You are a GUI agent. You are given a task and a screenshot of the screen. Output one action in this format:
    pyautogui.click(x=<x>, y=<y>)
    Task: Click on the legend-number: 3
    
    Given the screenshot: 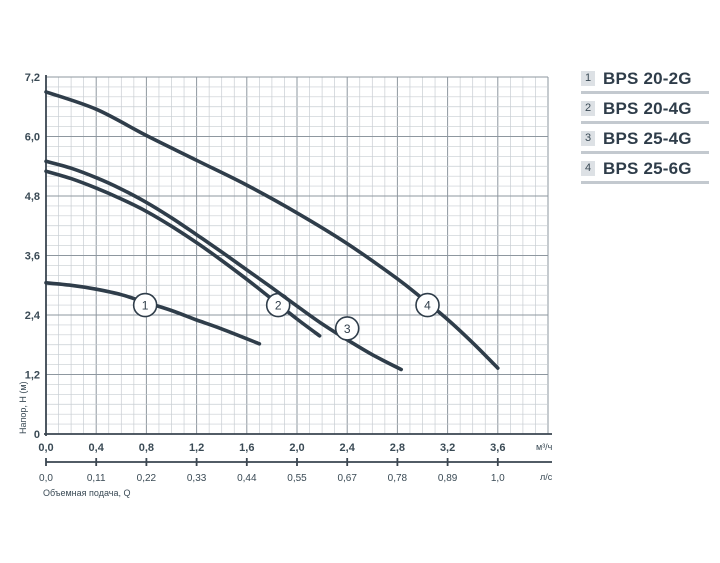 What is the action you would take?
    pyautogui.click(x=588, y=138)
    